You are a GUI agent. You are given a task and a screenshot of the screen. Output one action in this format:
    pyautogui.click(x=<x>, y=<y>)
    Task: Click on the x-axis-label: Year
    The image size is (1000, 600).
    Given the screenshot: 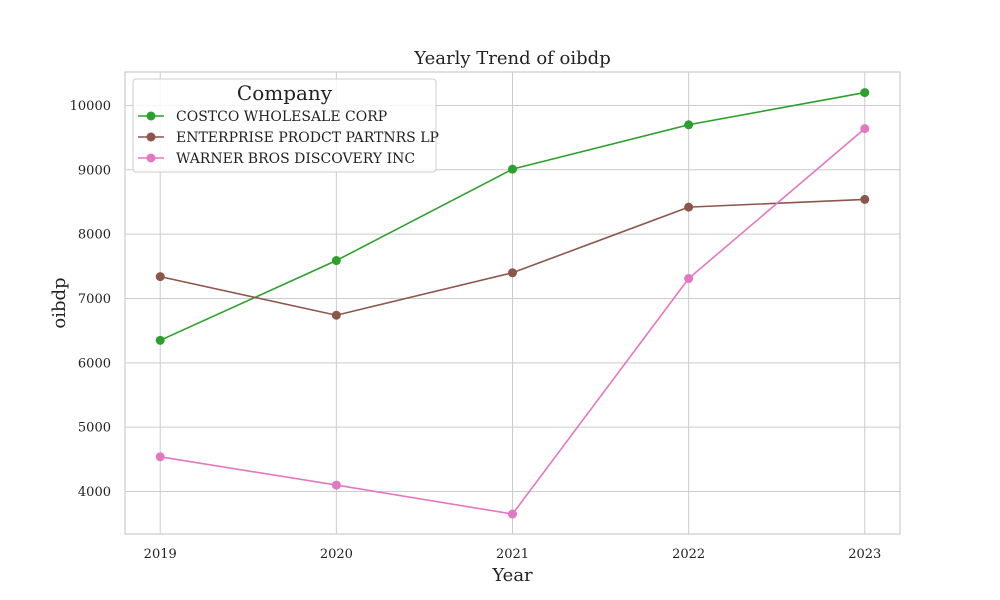 What is the action you would take?
    pyautogui.click(x=512, y=575)
    